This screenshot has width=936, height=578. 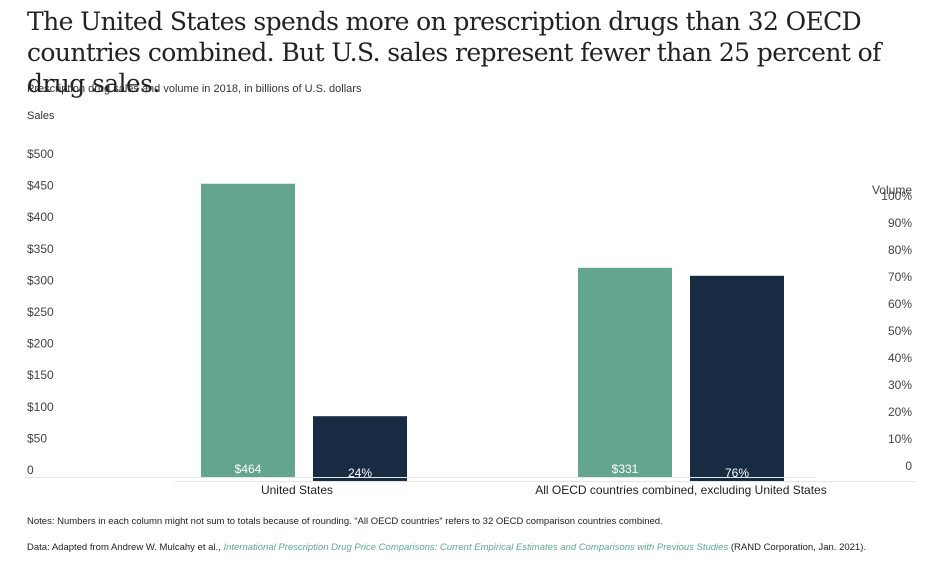 I want to click on y2-tick-label: 40%, so click(x=900, y=358).